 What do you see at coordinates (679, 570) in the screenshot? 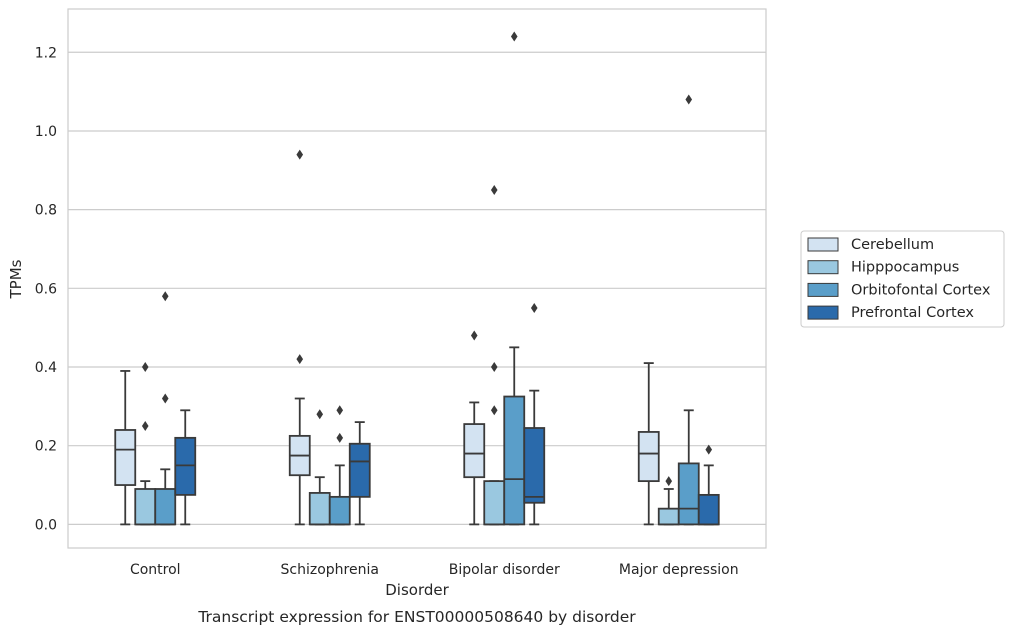
I see `x-tick-label: Major depression` at bounding box center [679, 570].